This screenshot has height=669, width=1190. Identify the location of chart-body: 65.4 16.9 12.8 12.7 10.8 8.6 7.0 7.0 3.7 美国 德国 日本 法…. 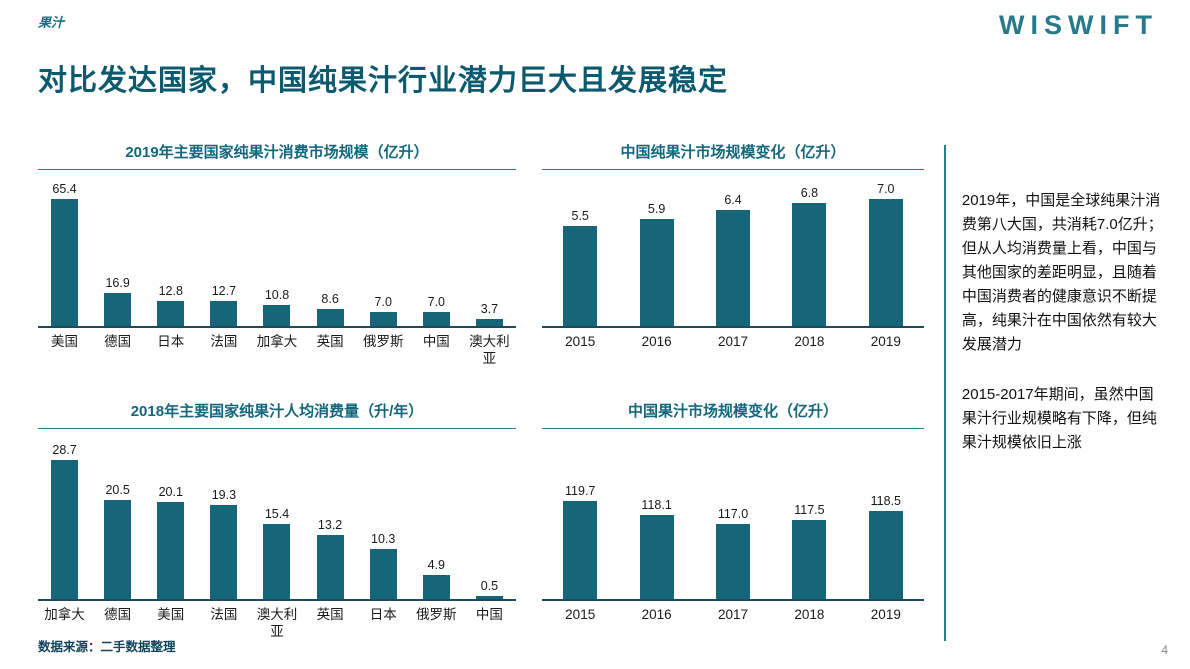
(277, 269).